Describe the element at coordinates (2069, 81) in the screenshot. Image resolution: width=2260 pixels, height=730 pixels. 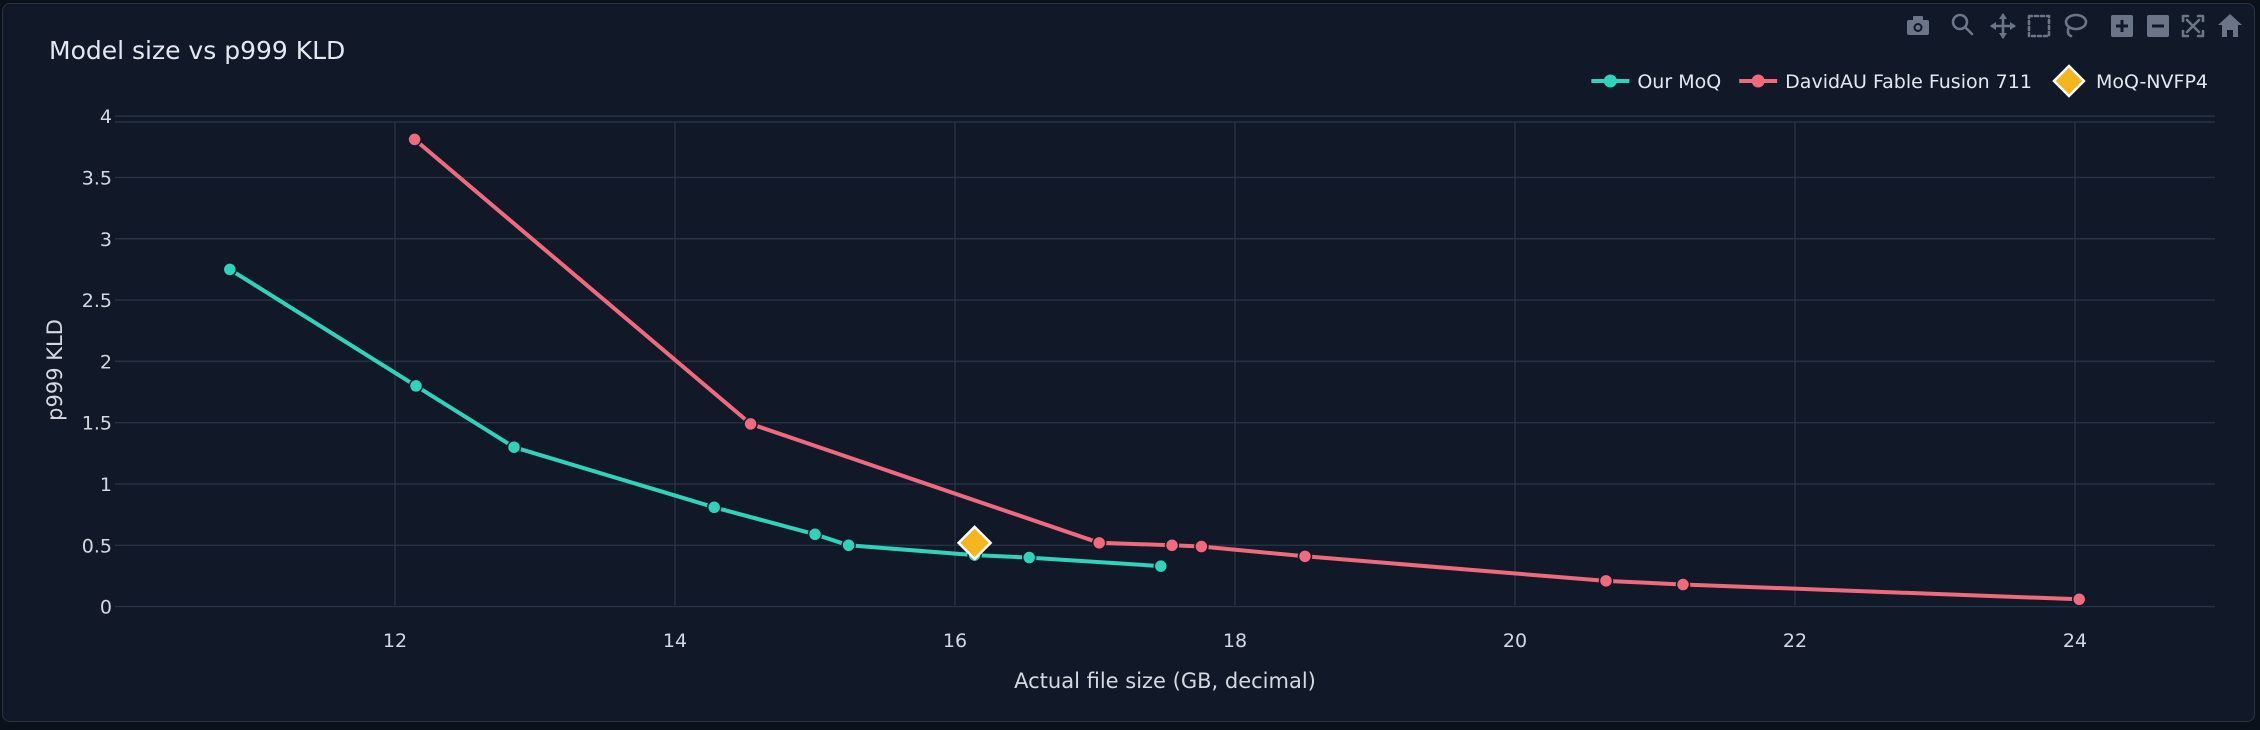
I see `legend-symbol` at that location.